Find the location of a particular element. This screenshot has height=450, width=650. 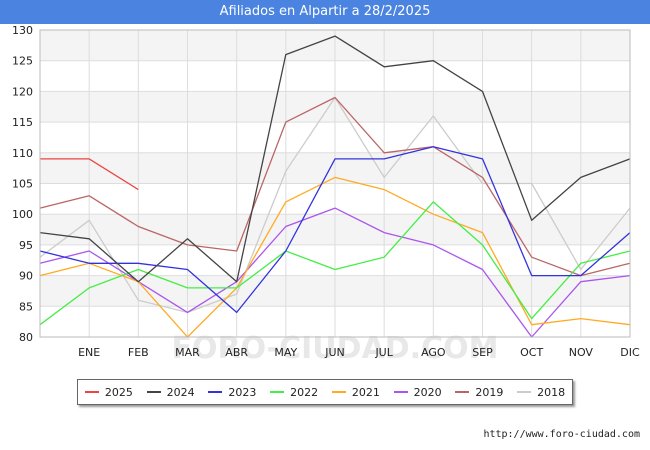

legend-item-2020: 2020 is located at coordinates (417, 392).